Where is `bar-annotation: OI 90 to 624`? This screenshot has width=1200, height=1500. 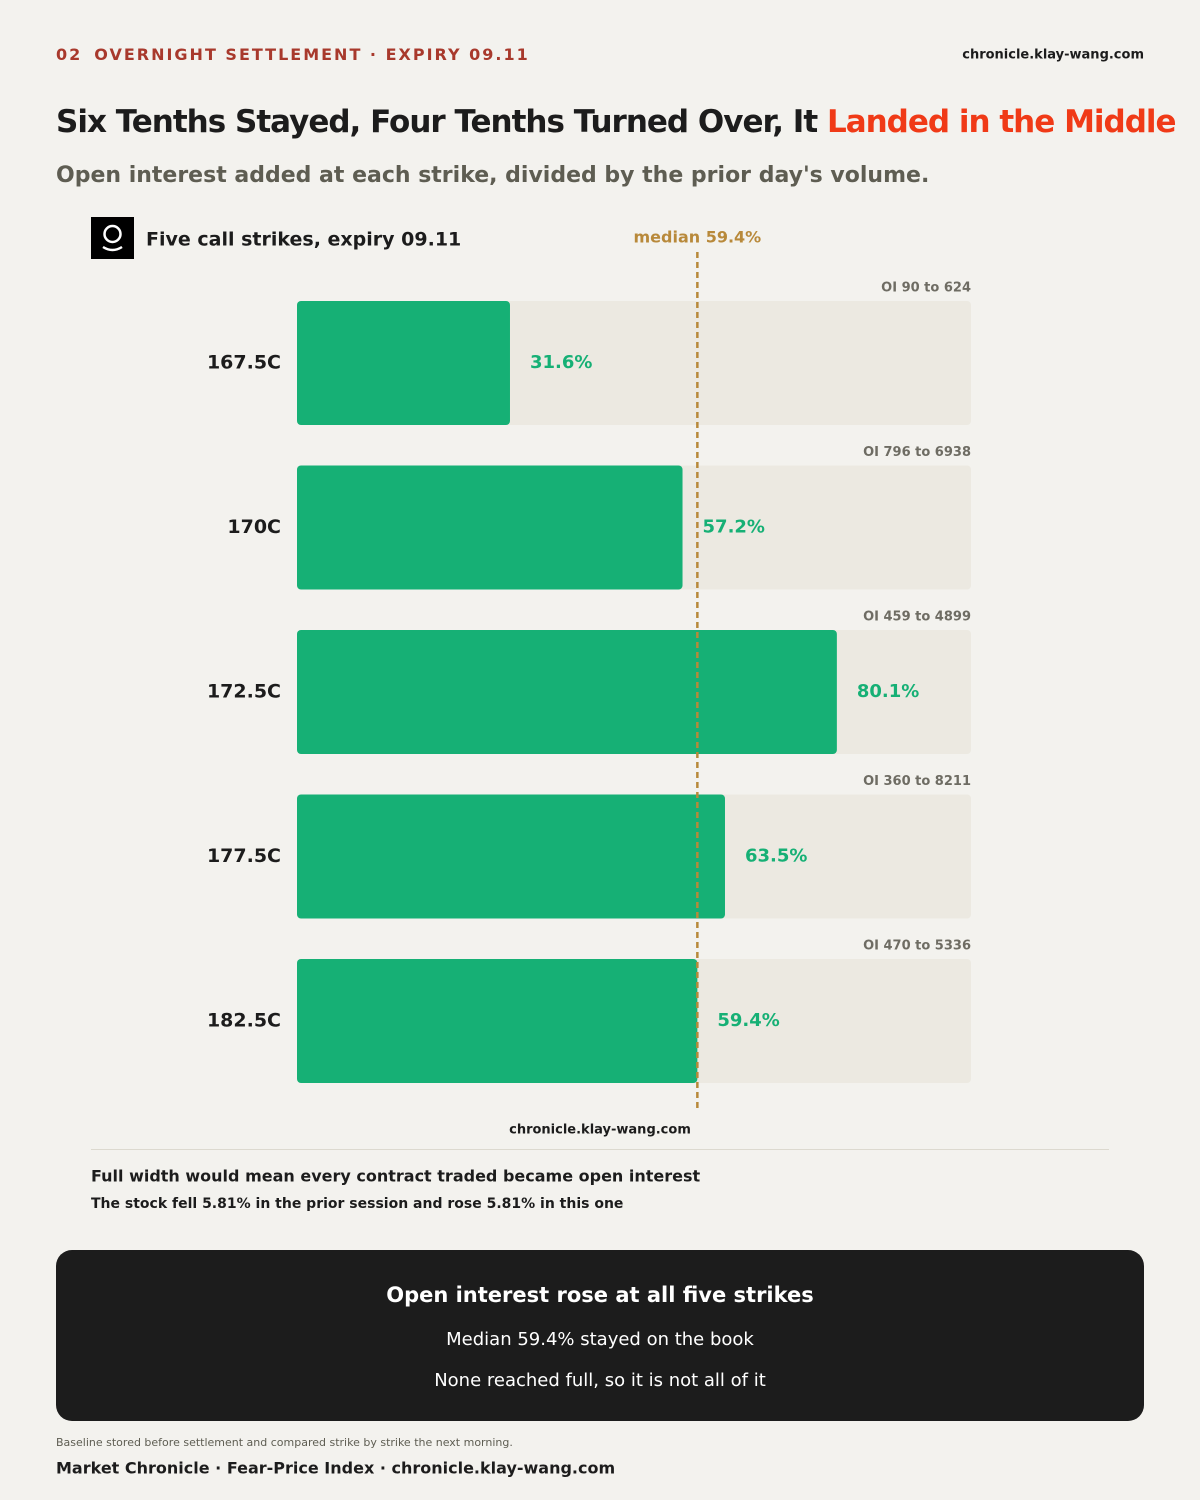
bar-annotation: OI 90 to 624 is located at coordinates (926, 288).